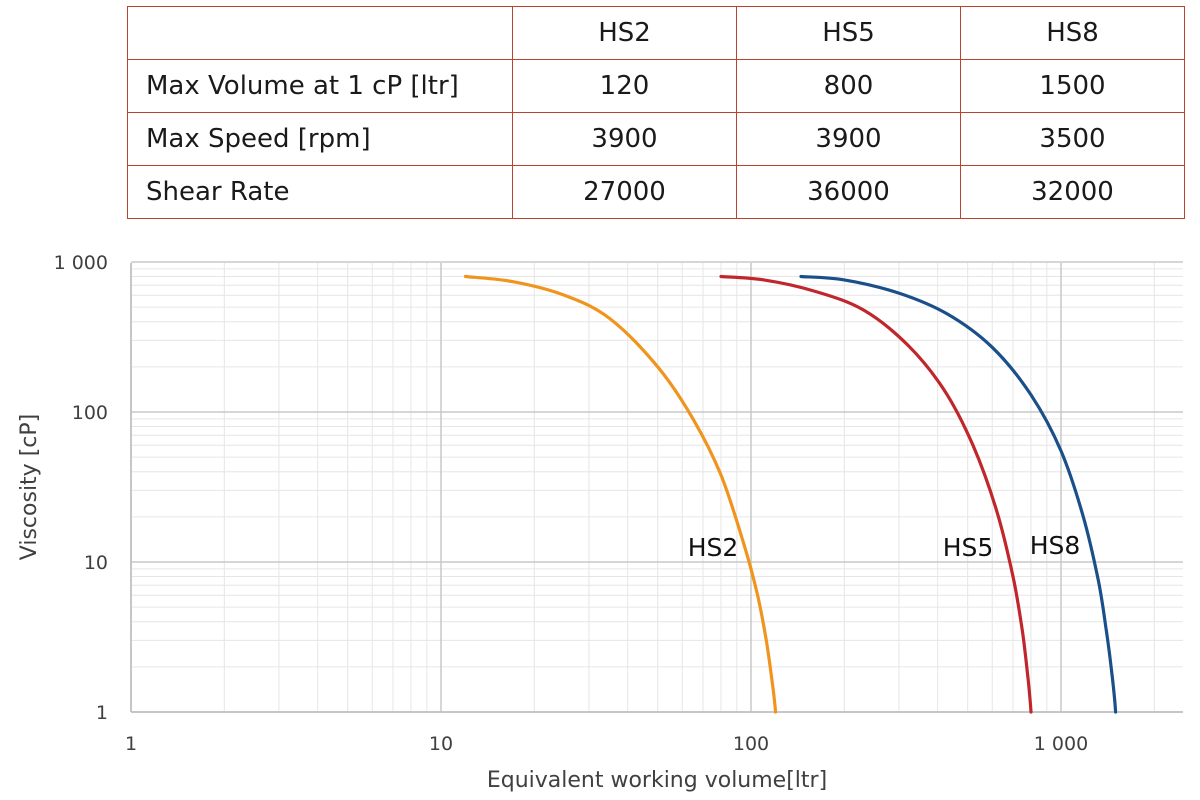 The width and height of the screenshot is (1200, 800). I want to click on curve-label-hs2: HS2, so click(713, 547).